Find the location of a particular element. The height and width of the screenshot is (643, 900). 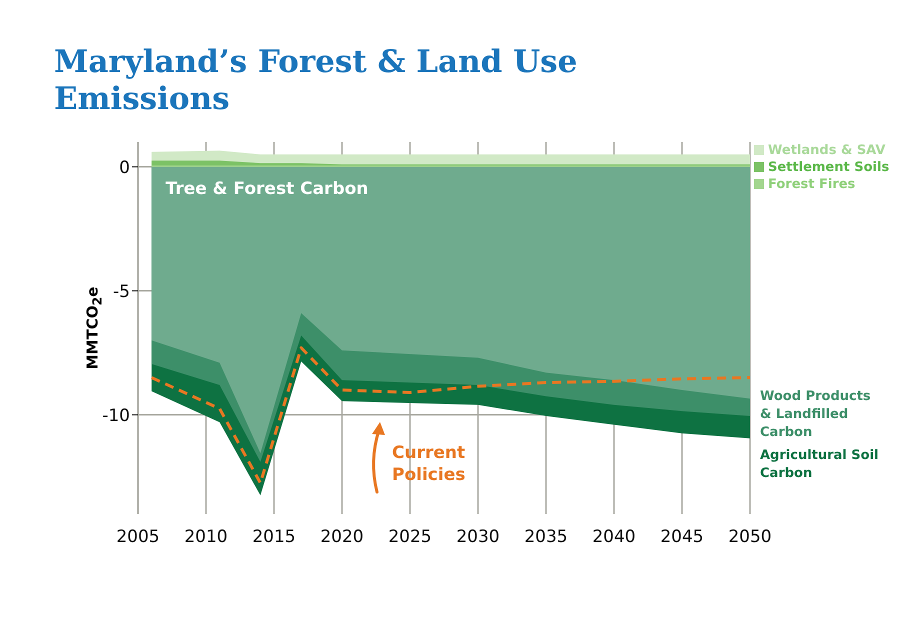

text: Current Policies is located at coordinates (429, 464).